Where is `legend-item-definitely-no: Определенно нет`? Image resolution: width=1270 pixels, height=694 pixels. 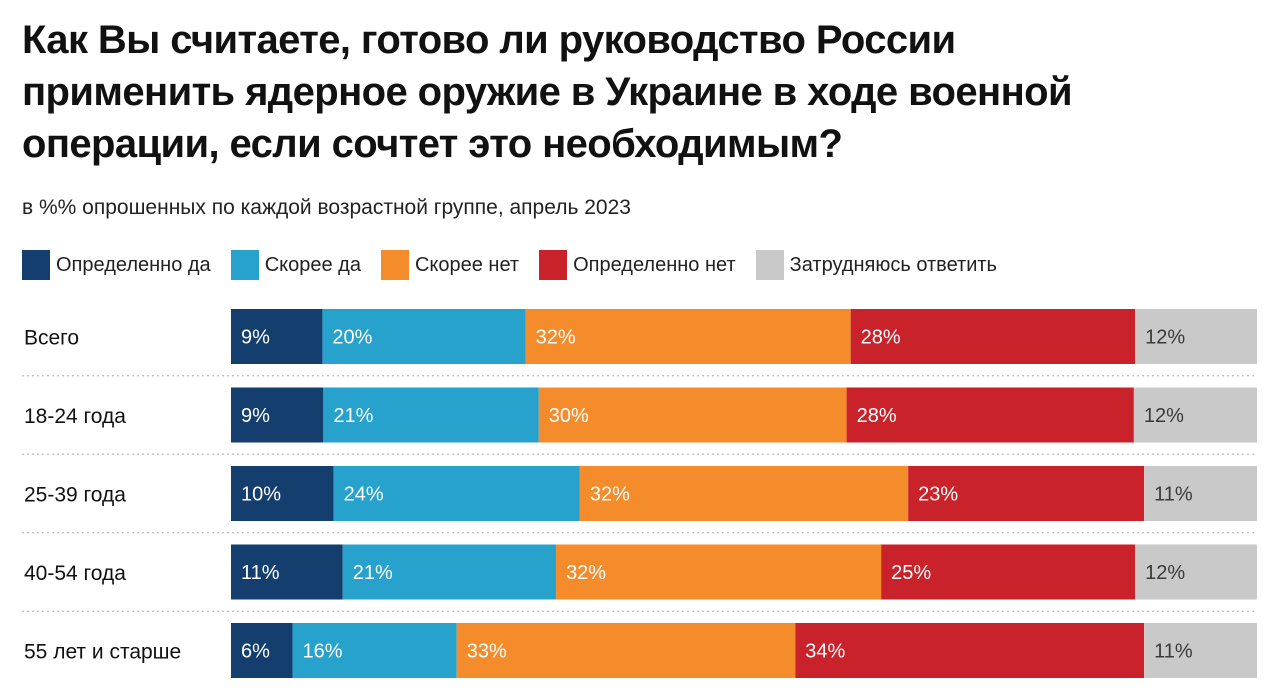
legend-item-definitely-no: Определенно нет is located at coordinates (637, 265).